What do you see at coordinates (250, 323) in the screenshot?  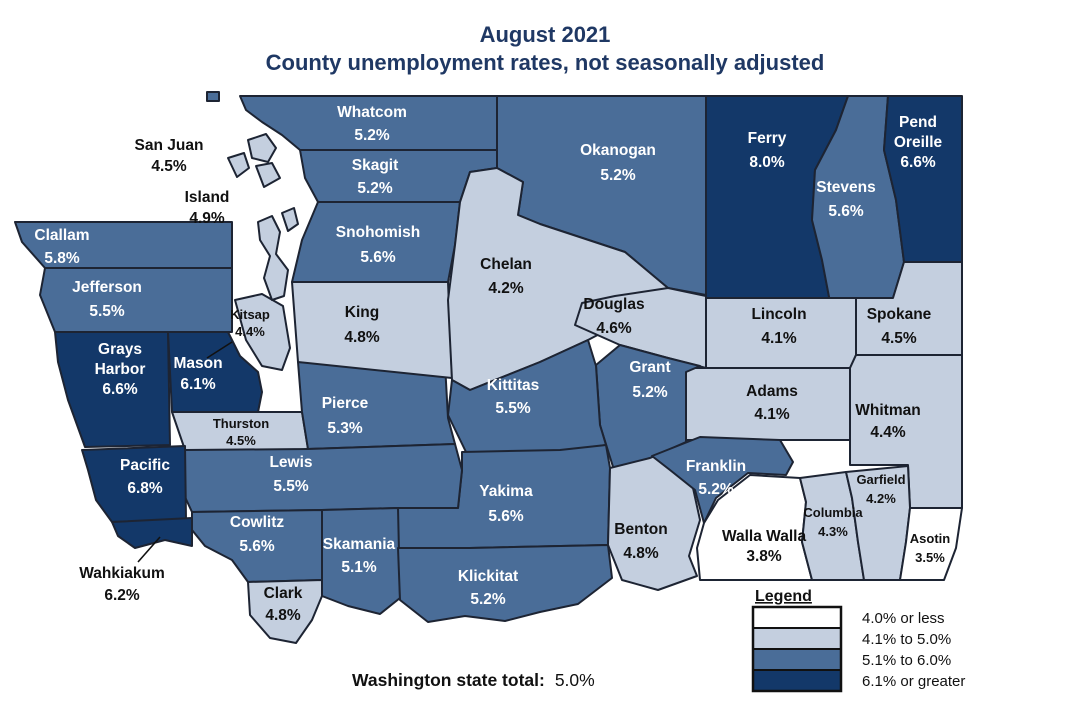 I see `label-kitsap: Kitsap 4.4%` at bounding box center [250, 323].